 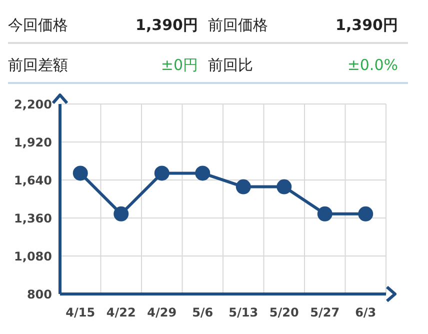 What do you see at coordinates (365, 313) in the screenshot?
I see `x-tick-label: 6/3` at bounding box center [365, 313].